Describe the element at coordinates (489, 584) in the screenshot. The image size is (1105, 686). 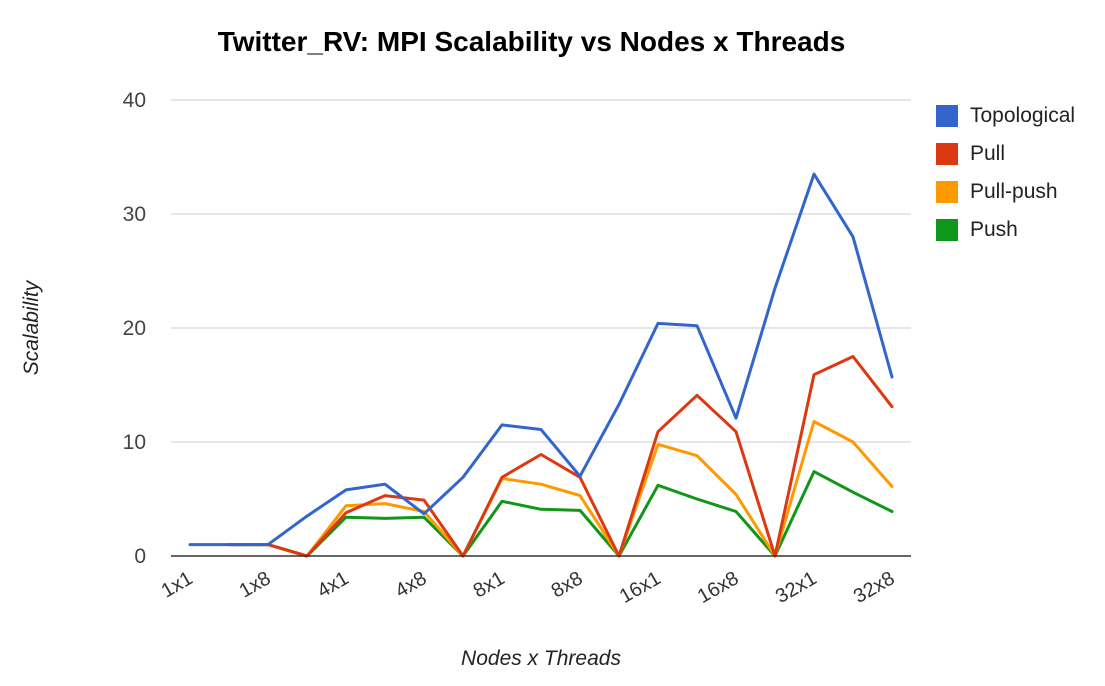
I see `x-tick-label: 8x1` at that location.